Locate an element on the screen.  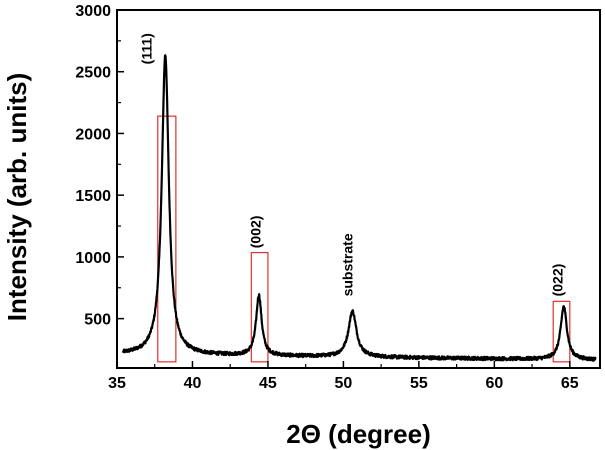
x-tick-label: 50 is located at coordinates (344, 383).